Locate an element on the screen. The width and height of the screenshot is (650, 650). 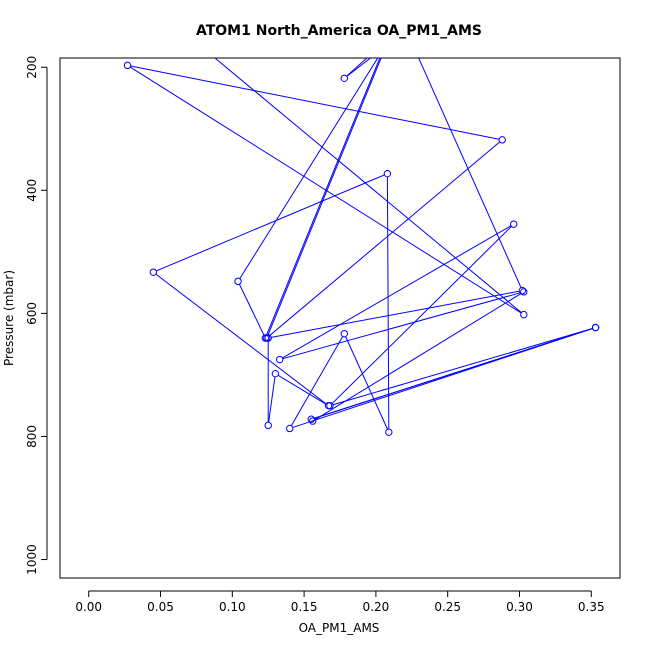
x-axis: 0.00 0.05 0.10 0.15 0.20 0.25 0.30 0.35 is located at coordinates (340, 602).